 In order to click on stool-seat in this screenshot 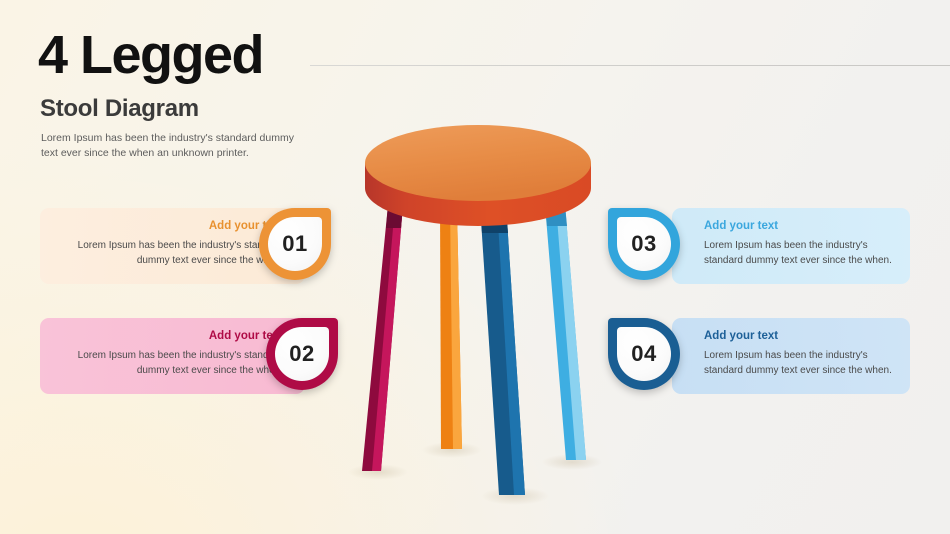, I will do `click(478, 175)`.